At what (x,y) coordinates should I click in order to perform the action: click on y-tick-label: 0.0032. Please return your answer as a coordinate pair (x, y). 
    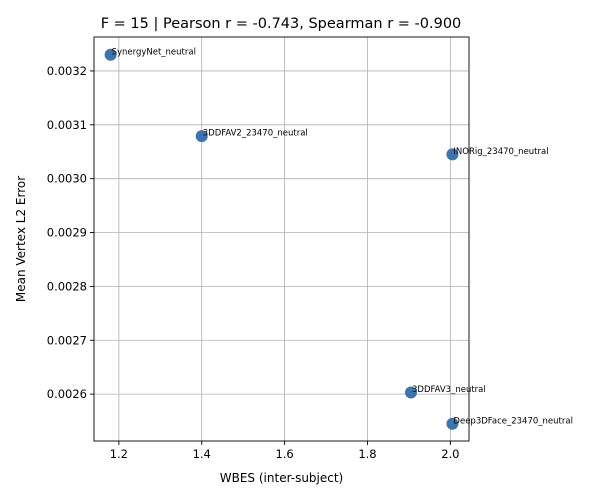
    Looking at the image, I should click on (67, 71).